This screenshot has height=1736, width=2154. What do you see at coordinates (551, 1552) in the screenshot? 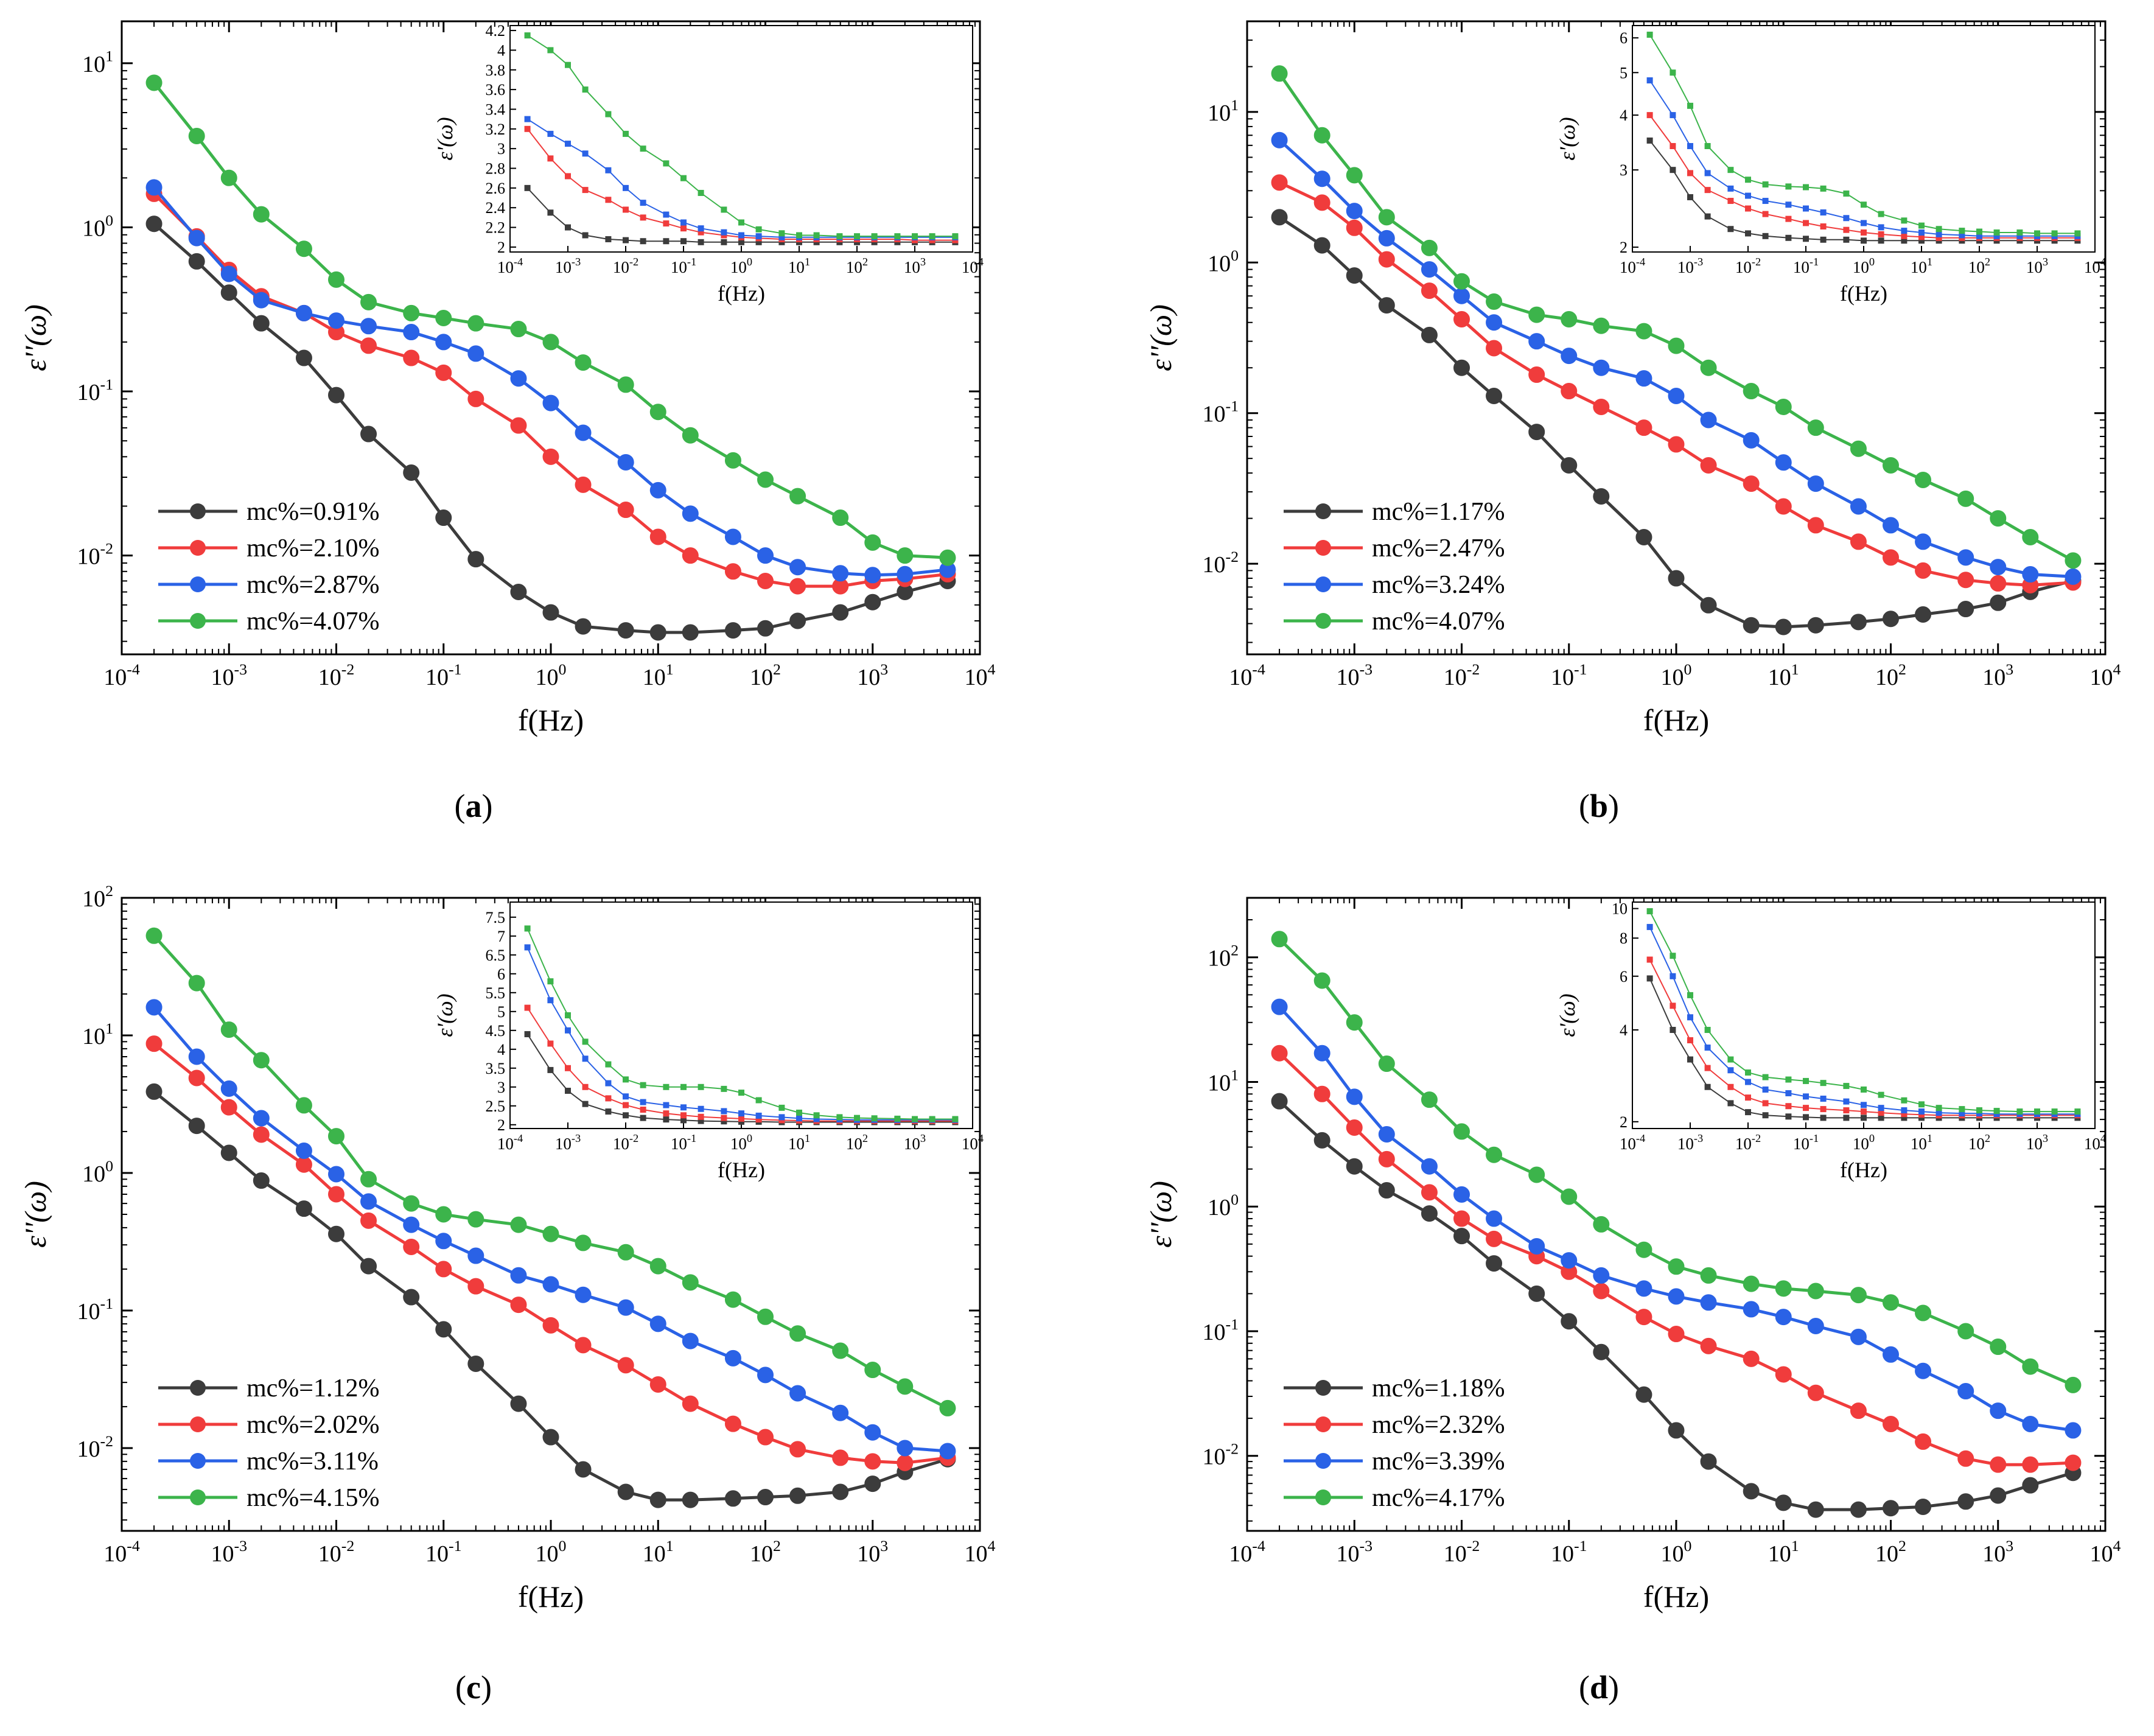
I see `x-tick-label: 10⁰` at bounding box center [551, 1552].